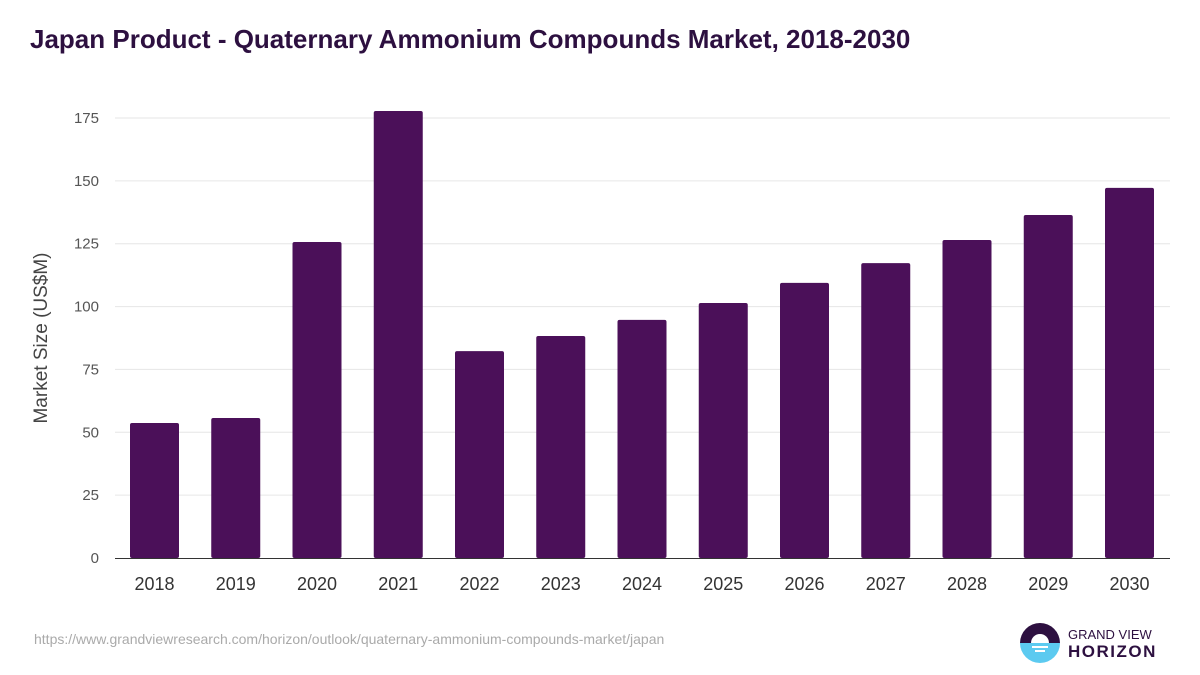 Image resolution: width=1200 pixels, height=675 pixels. Describe the element at coordinates (642, 584) in the screenshot. I see `x-tick-label: 2024` at that location.